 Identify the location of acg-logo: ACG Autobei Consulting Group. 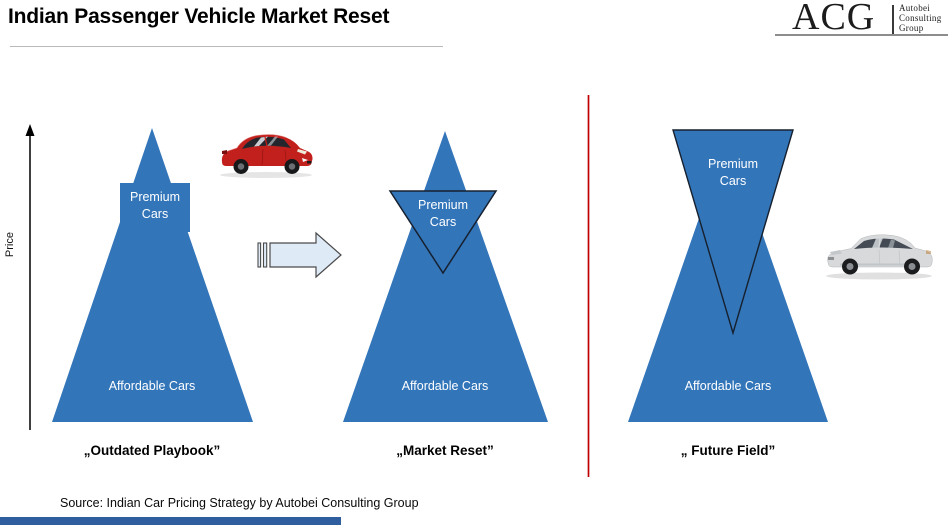
(869, 19).